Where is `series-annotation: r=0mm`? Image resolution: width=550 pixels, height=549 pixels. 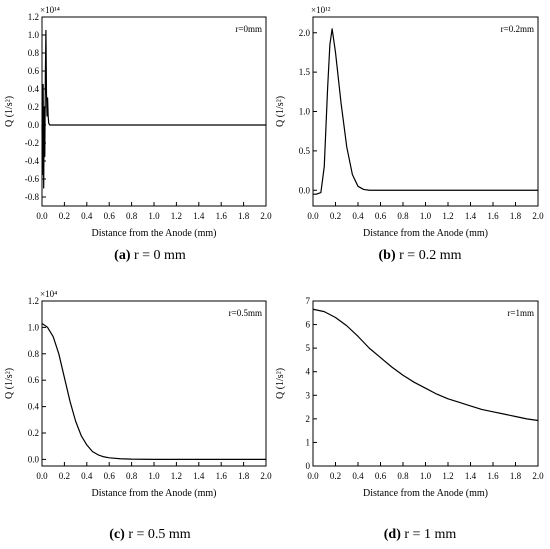 series-annotation: r=0mm is located at coordinates (248, 29).